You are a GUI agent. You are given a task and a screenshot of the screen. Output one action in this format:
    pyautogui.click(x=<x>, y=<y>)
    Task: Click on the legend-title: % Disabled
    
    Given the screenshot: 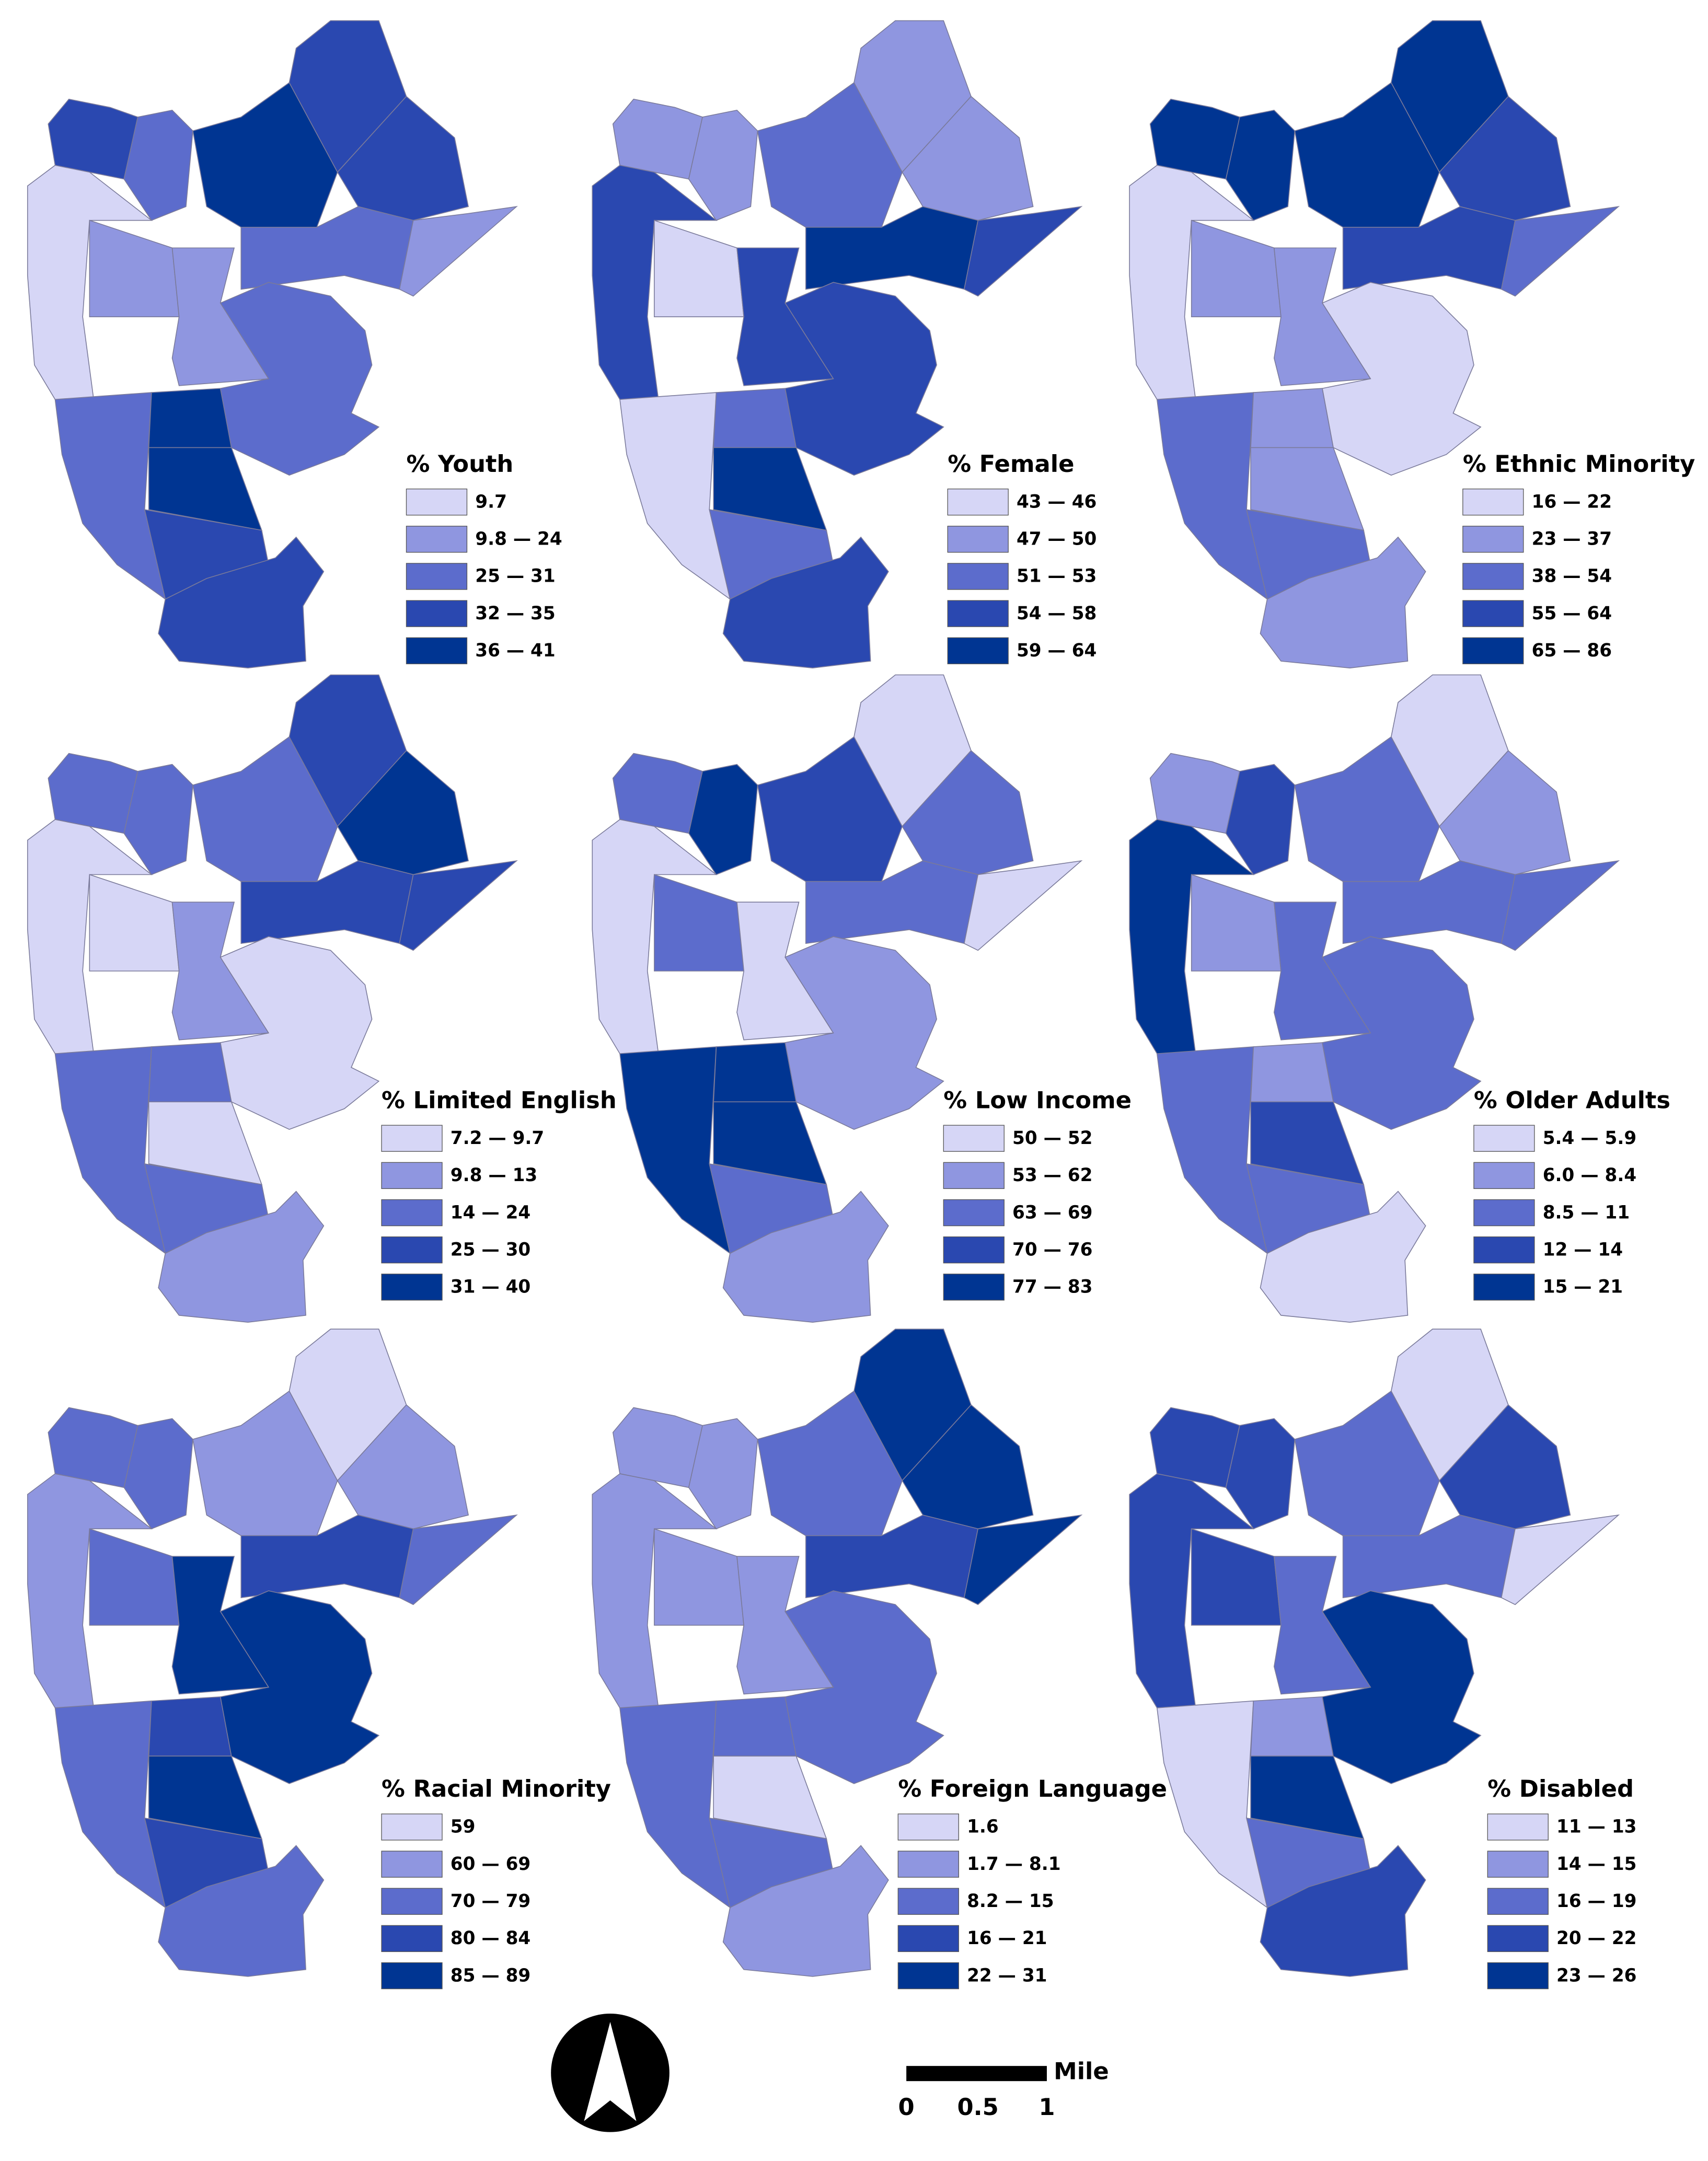 What is the action you would take?
    pyautogui.click(x=1560, y=1788)
    